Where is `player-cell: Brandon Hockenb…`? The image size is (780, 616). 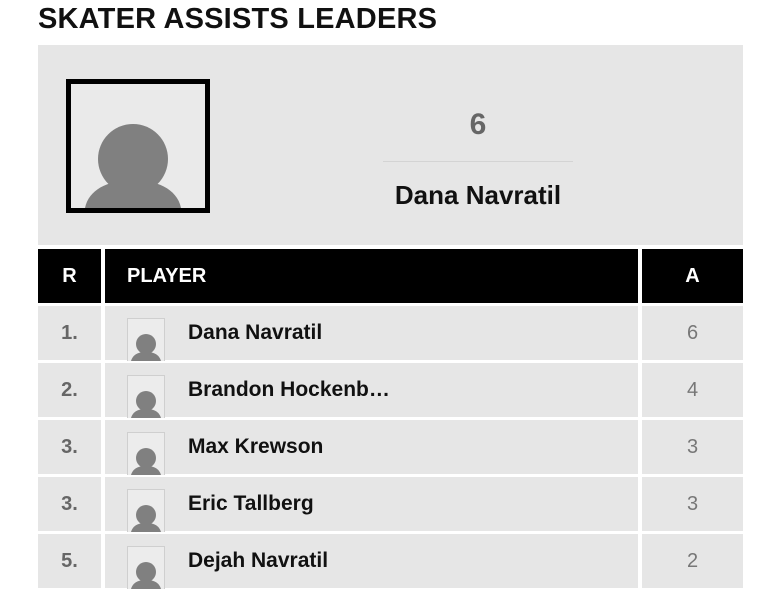
player-cell: Brandon Hockenb… is located at coordinates (371, 390).